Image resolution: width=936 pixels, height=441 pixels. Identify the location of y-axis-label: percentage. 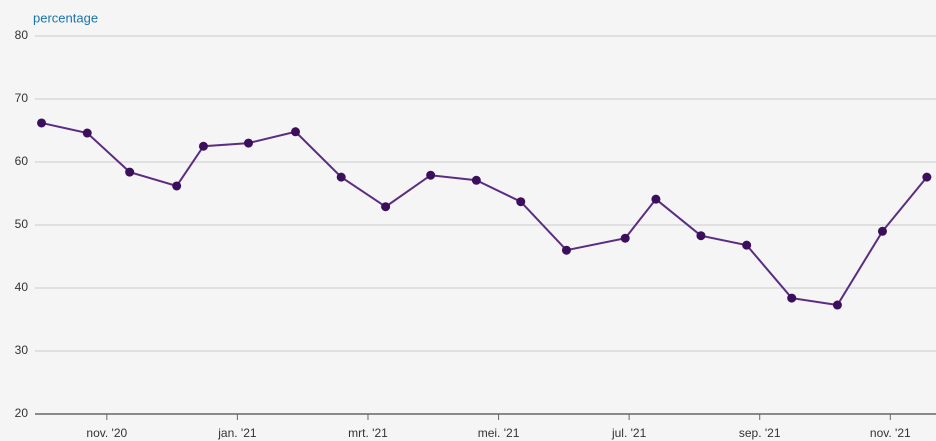
(65, 17).